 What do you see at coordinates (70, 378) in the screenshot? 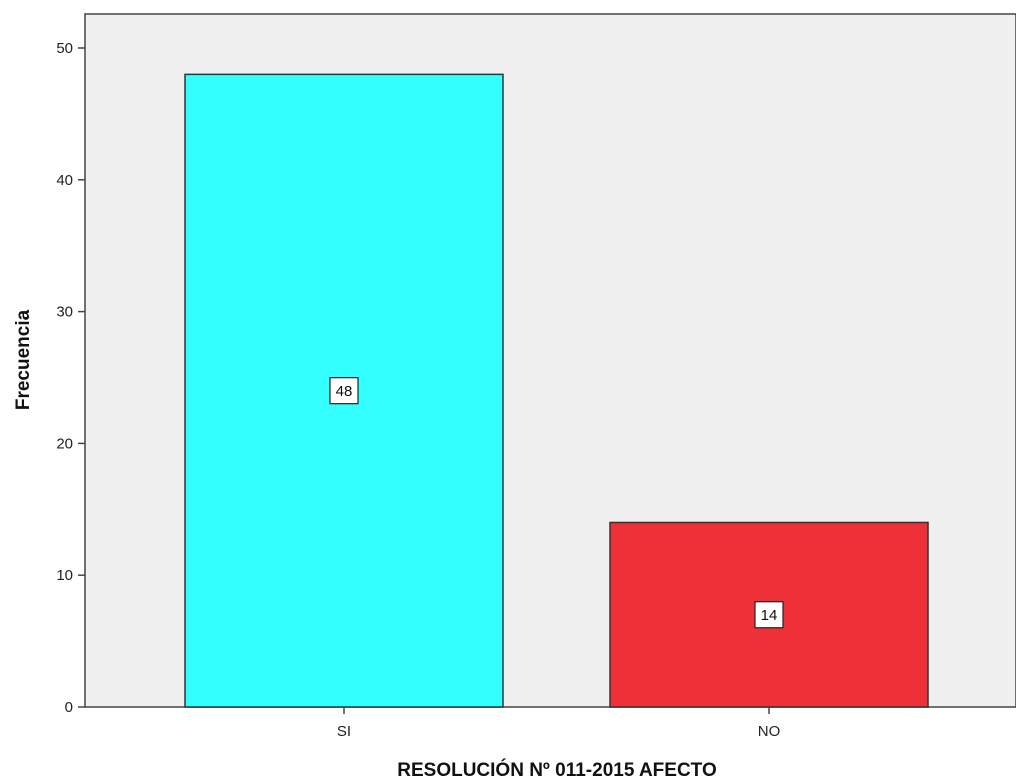
I see `y-axis: 0 10 20 30 40 50` at bounding box center [70, 378].